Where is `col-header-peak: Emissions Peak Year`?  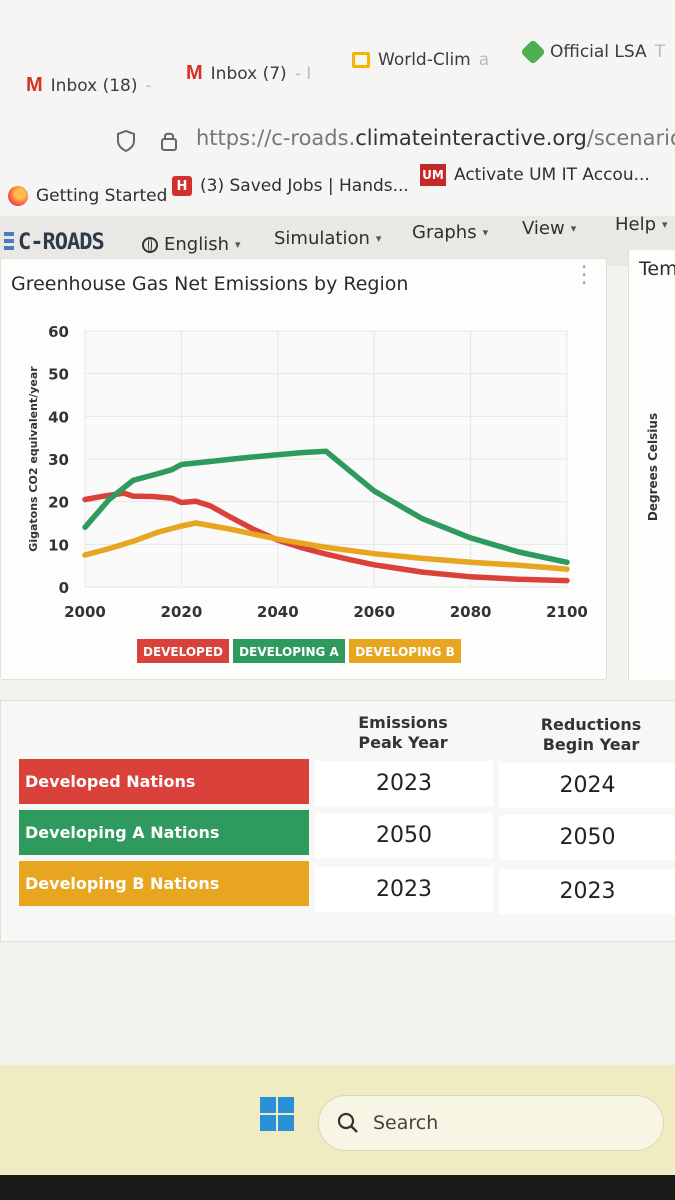
col-header-peak: Emissions Peak Year is located at coordinates (403, 733).